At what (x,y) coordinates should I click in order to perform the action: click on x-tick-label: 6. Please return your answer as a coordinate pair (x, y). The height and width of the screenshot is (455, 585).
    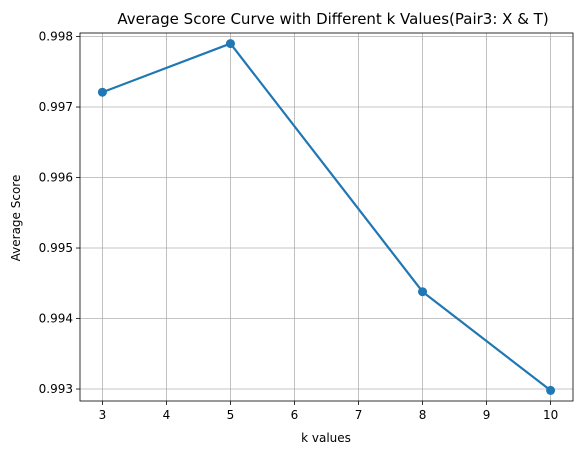
    Looking at the image, I should click on (295, 415).